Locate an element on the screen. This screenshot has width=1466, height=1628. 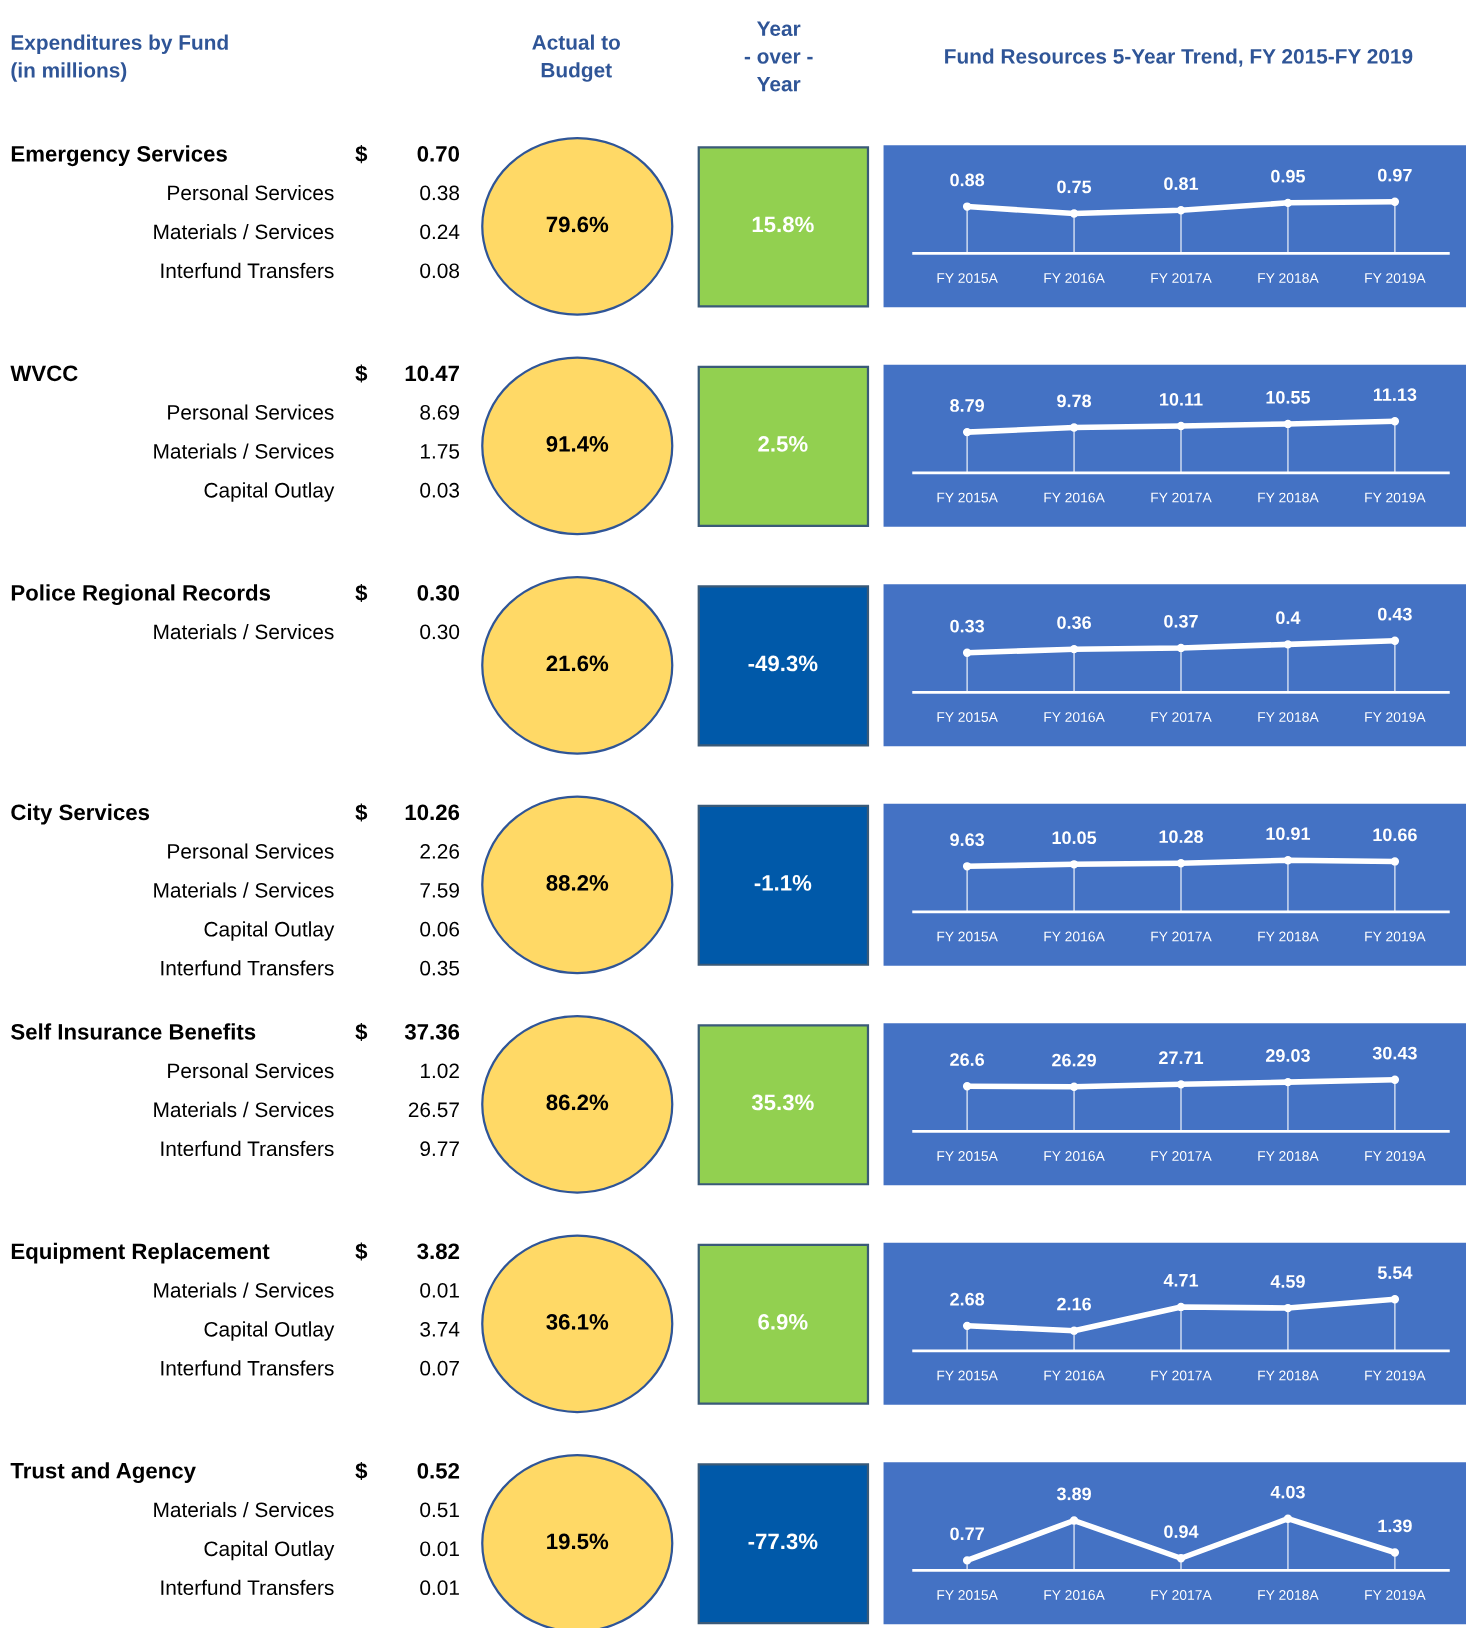
text: WVCC is located at coordinates (44, 373).